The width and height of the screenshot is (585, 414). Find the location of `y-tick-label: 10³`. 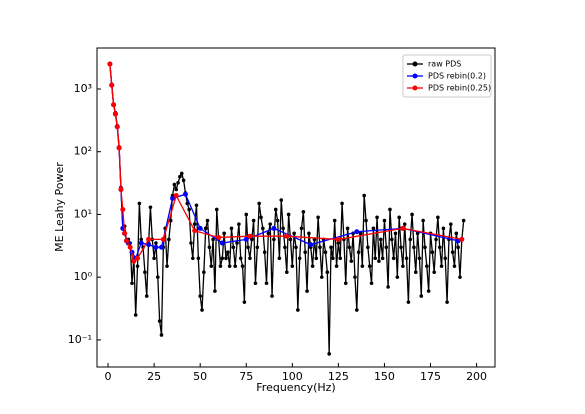

y-tick-label: 10³ is located at coordinates (83, 88).